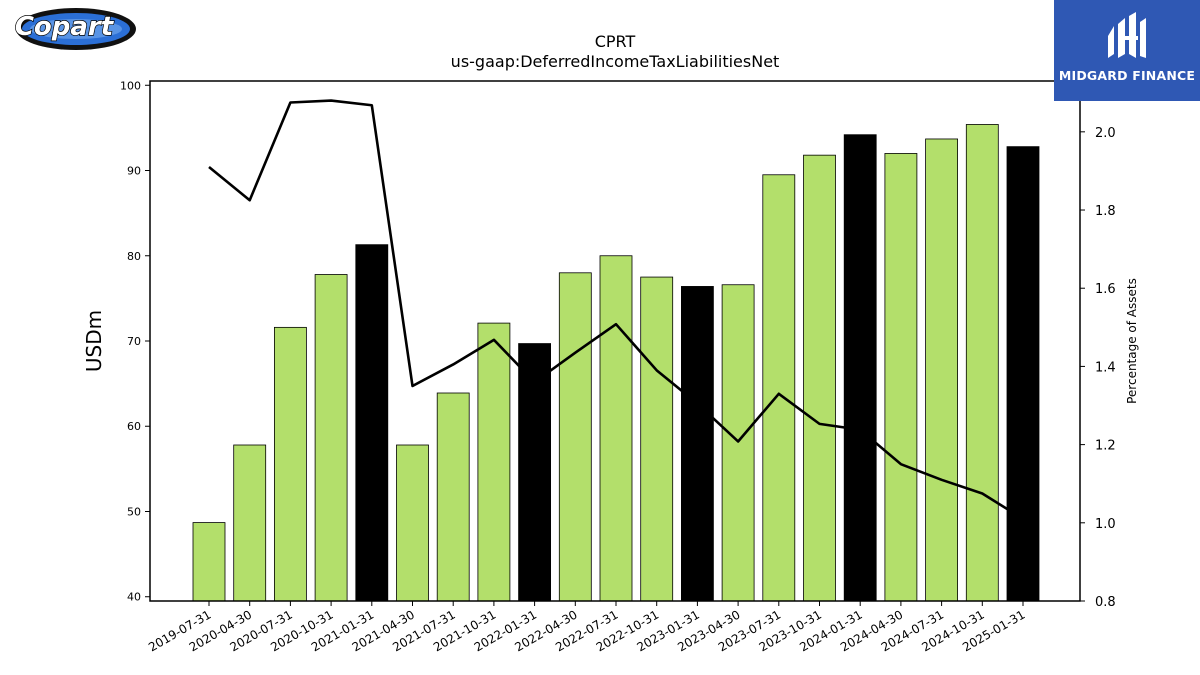  Describe the element at coordinates (1127, 35) in the screenshot. I see `midgard-emblem-icon` at that location.